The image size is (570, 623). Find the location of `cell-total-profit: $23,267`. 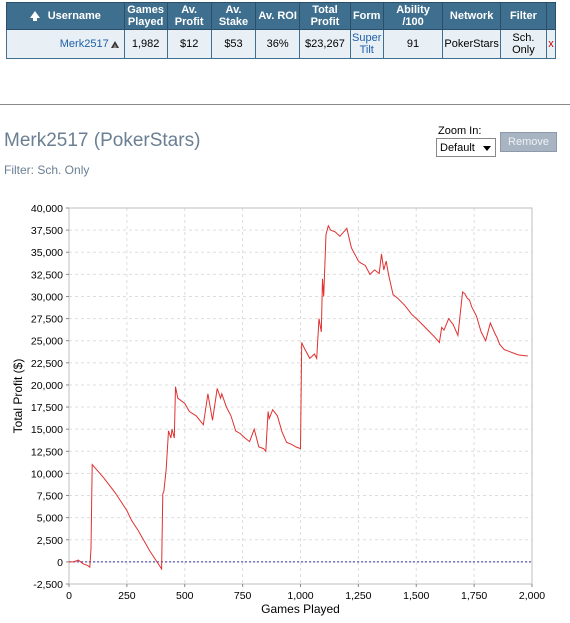

cell-total-profit: $23,267 is located at coordinates (325, 44).